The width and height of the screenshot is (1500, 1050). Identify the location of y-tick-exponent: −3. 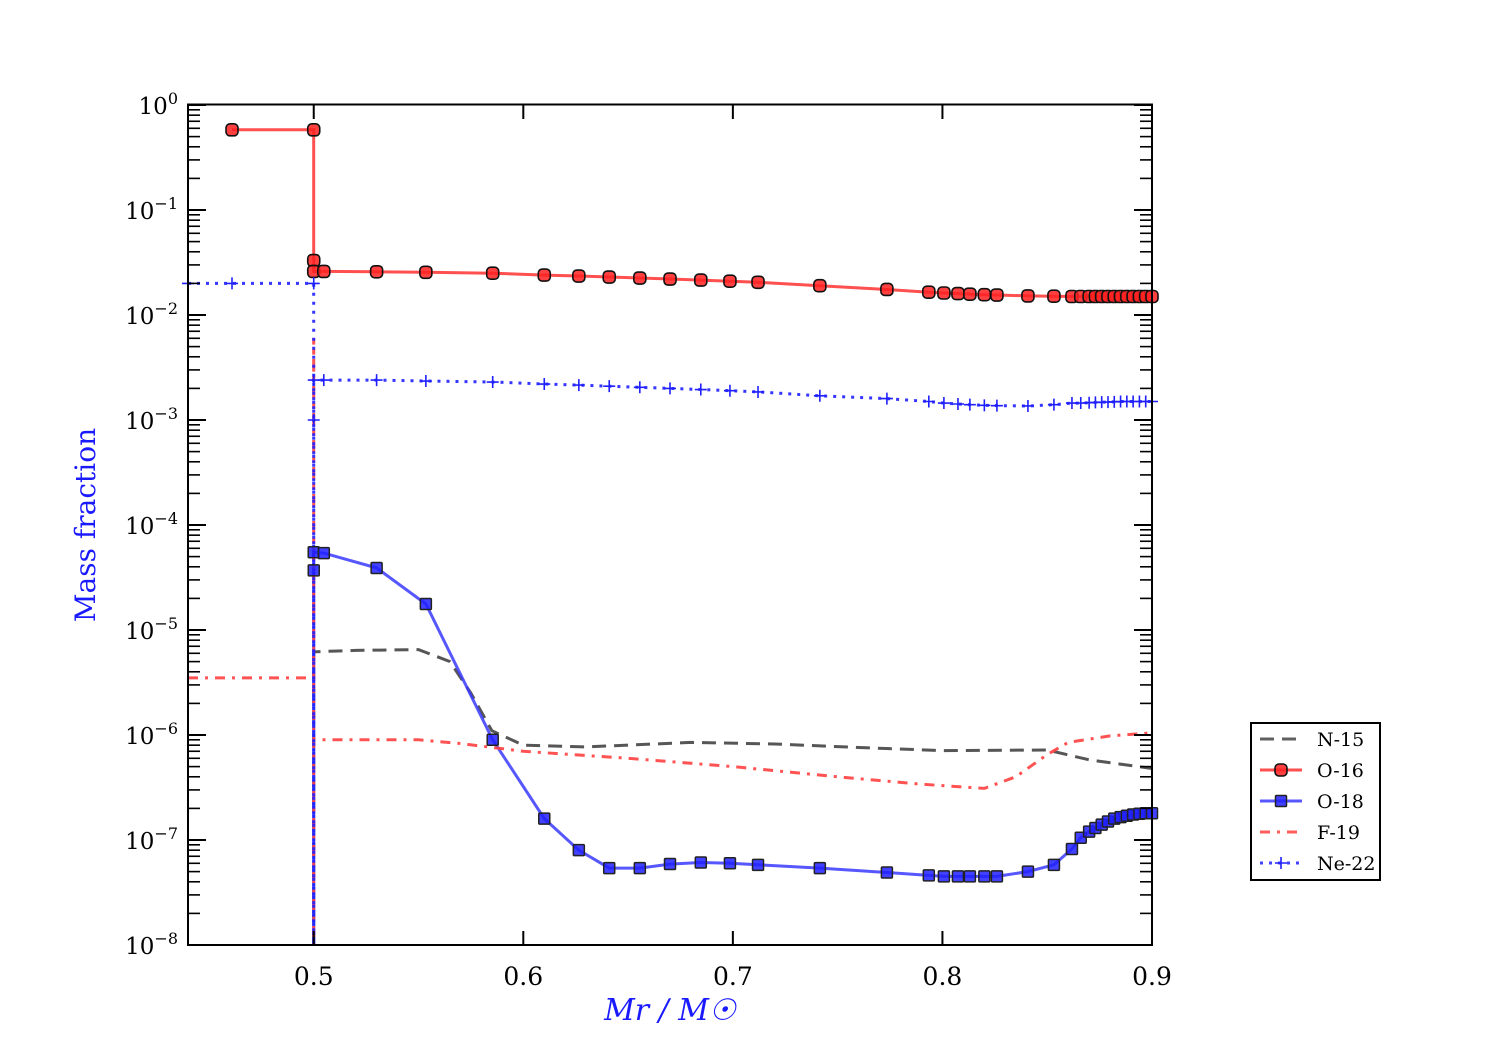
(166, 413).